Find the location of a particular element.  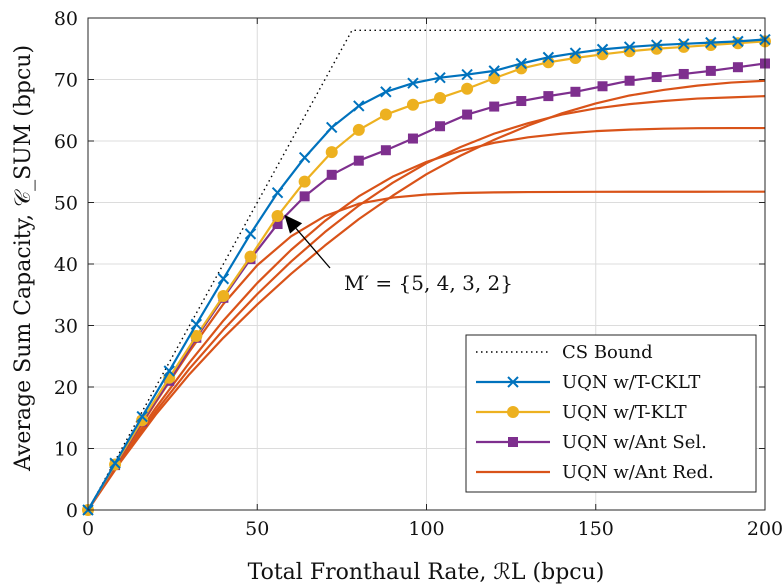

legend-label: UQN w/T-CKLT is located at coordinates (631, 382).